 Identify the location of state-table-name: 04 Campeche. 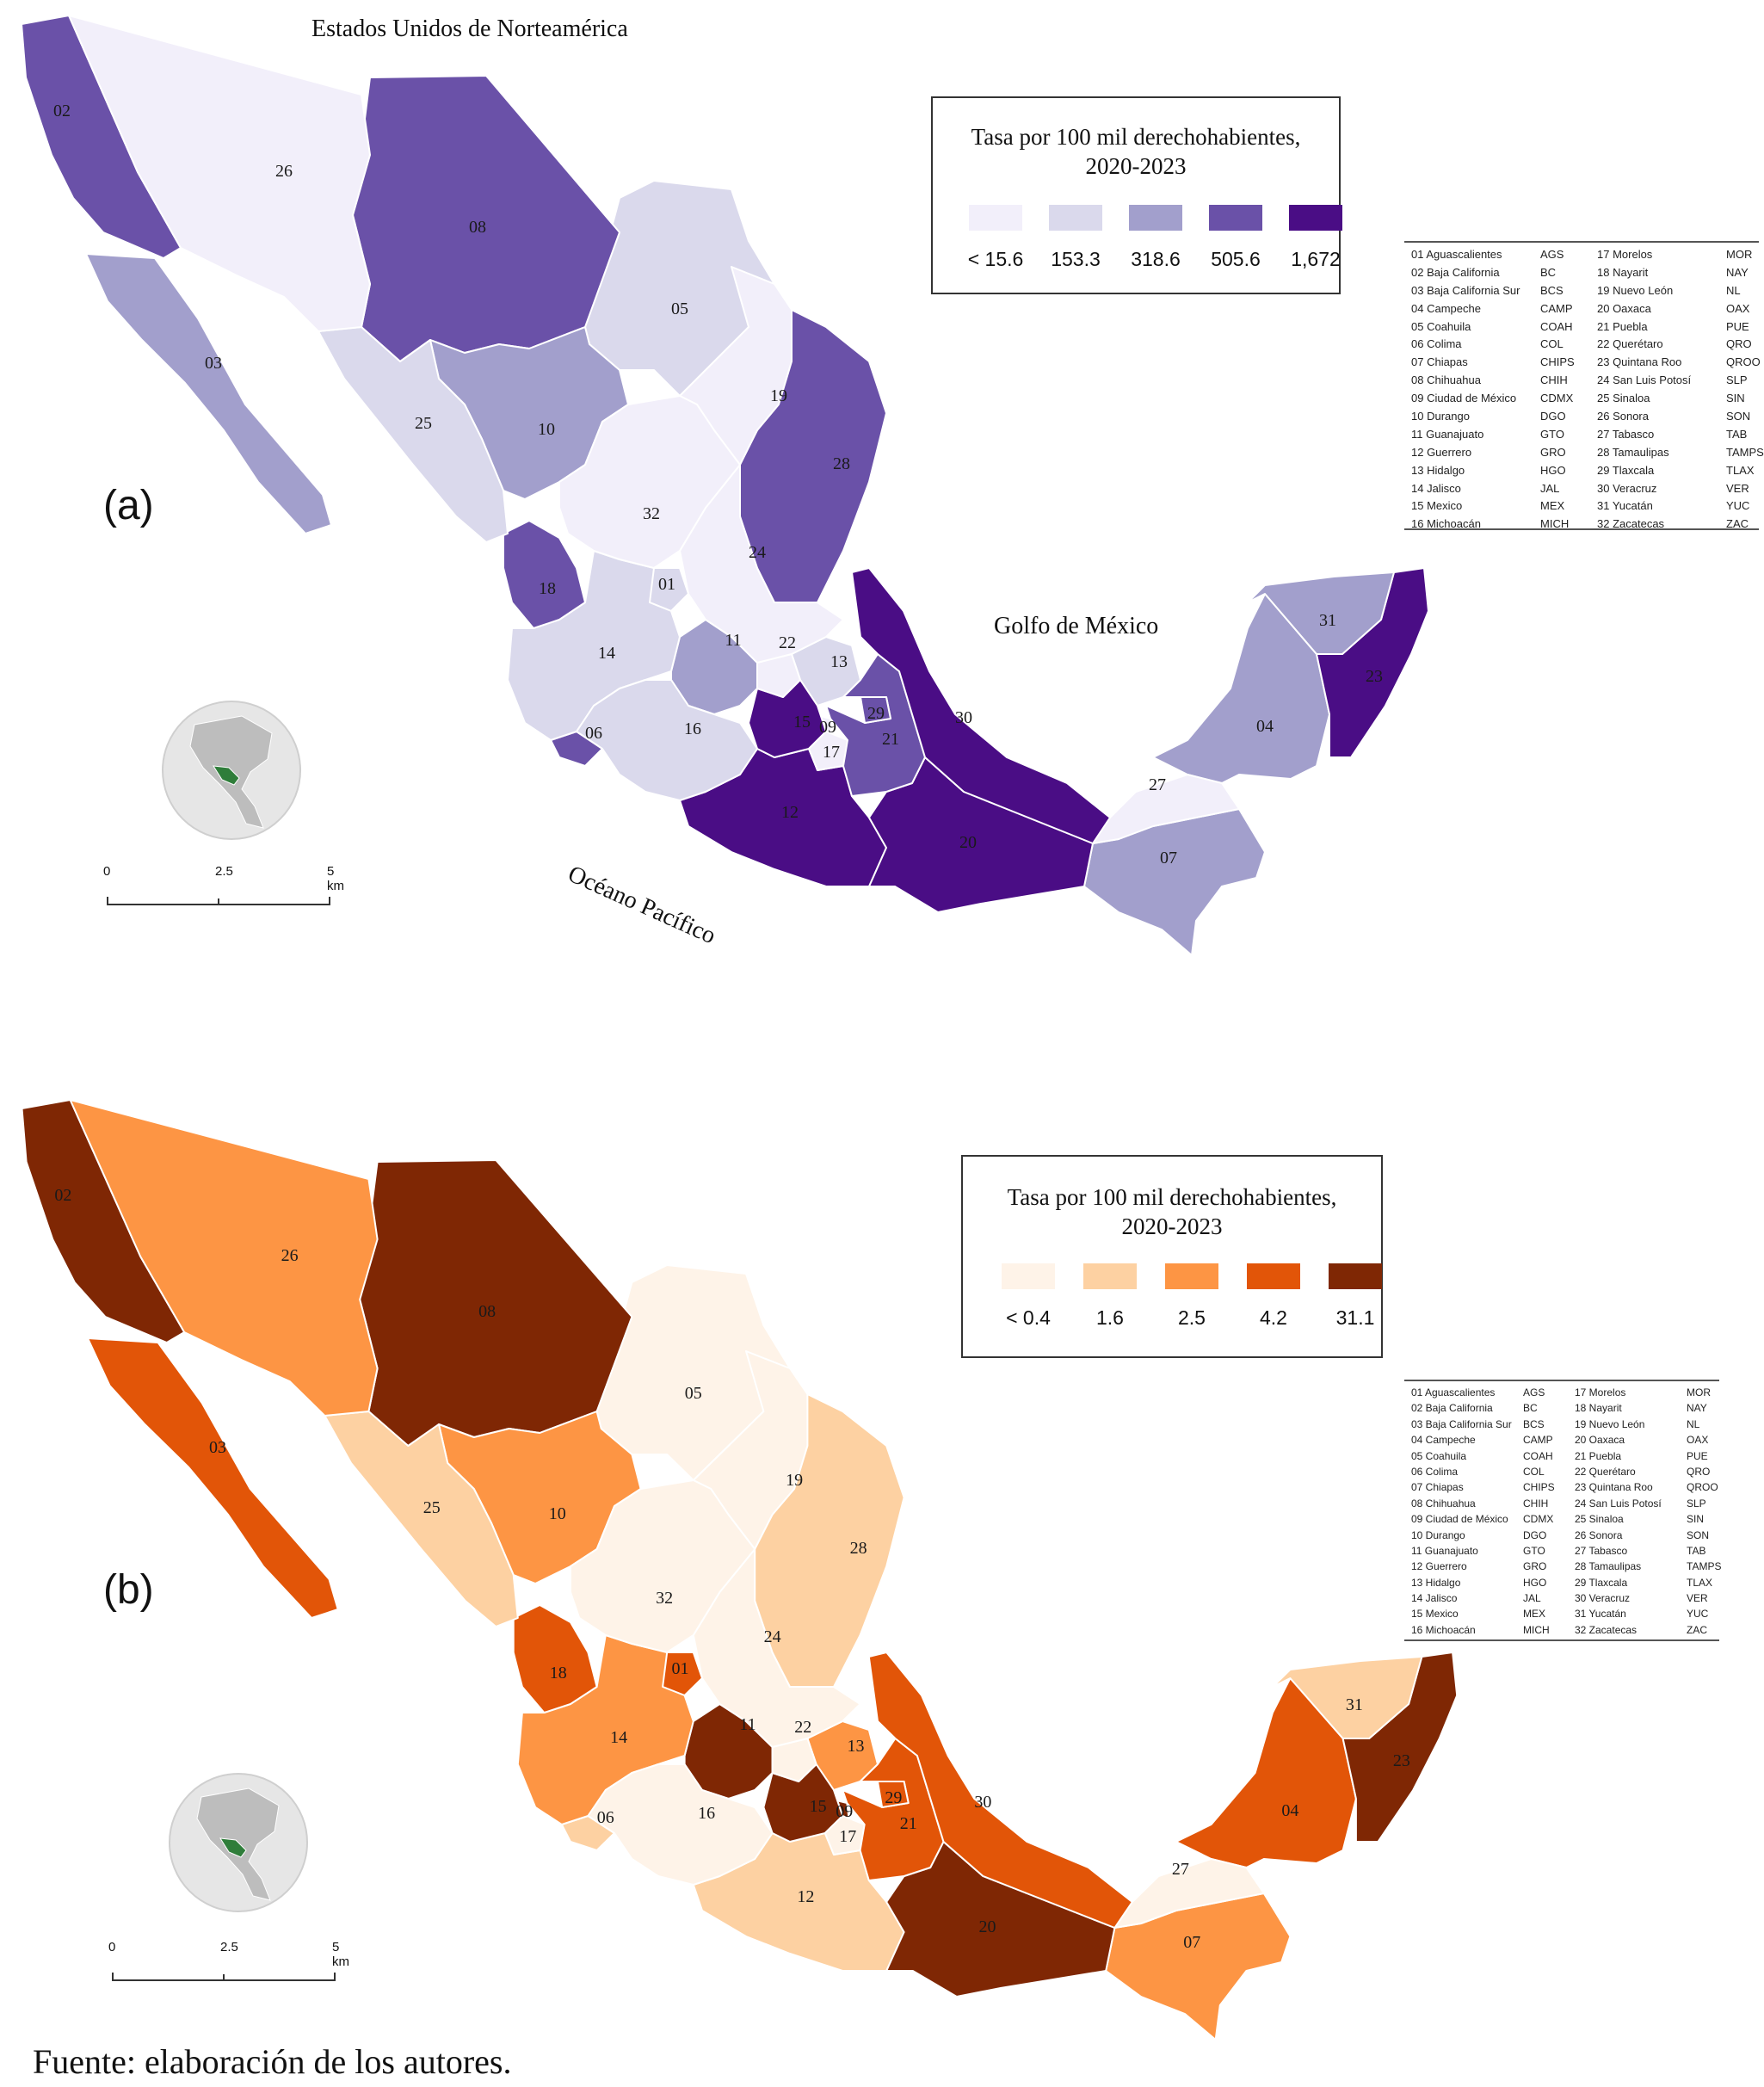
(1446, 308).